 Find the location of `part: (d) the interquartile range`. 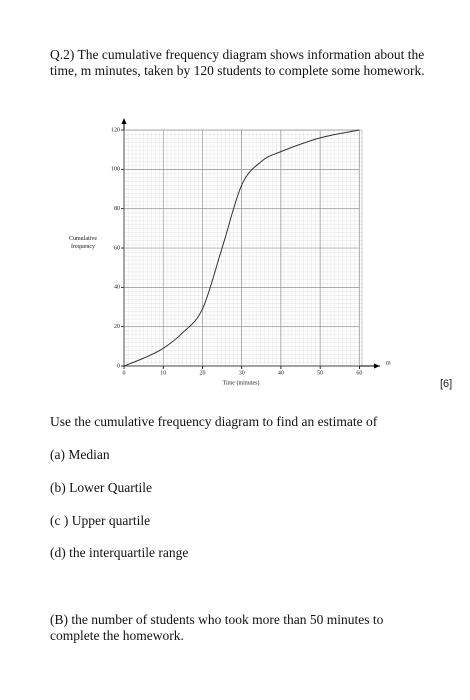

part: (d) the interquartile range is located at coordinates (119, 552).